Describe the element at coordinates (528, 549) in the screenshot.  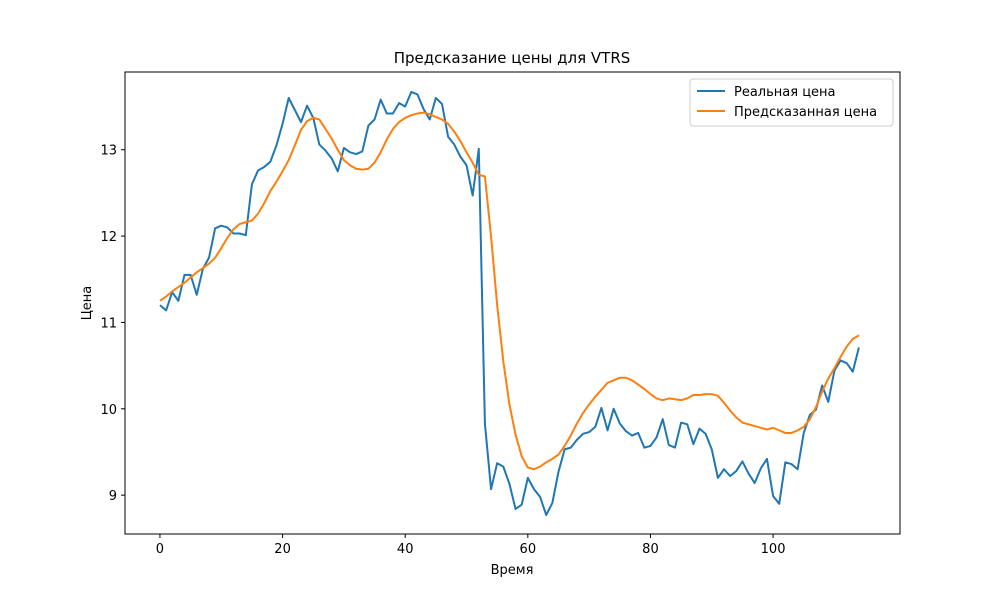
I see `x-tick-label: 60` at that location.